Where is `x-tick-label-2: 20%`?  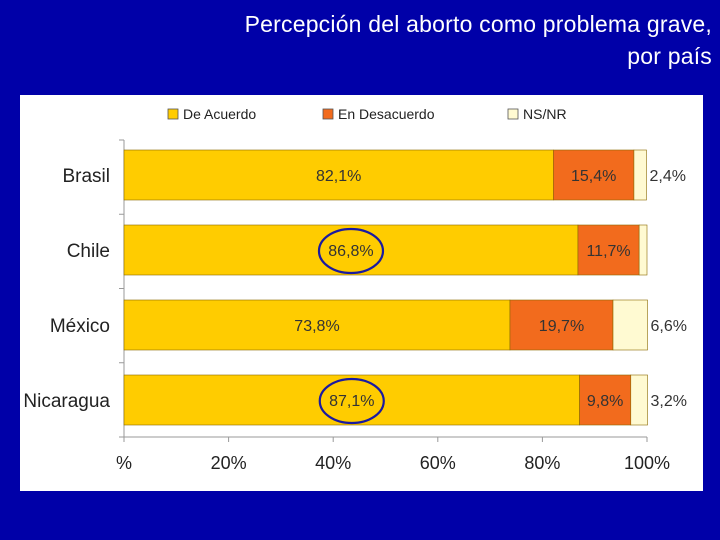 x-tick-label-2: 20% is located at coordinates (229, 463).